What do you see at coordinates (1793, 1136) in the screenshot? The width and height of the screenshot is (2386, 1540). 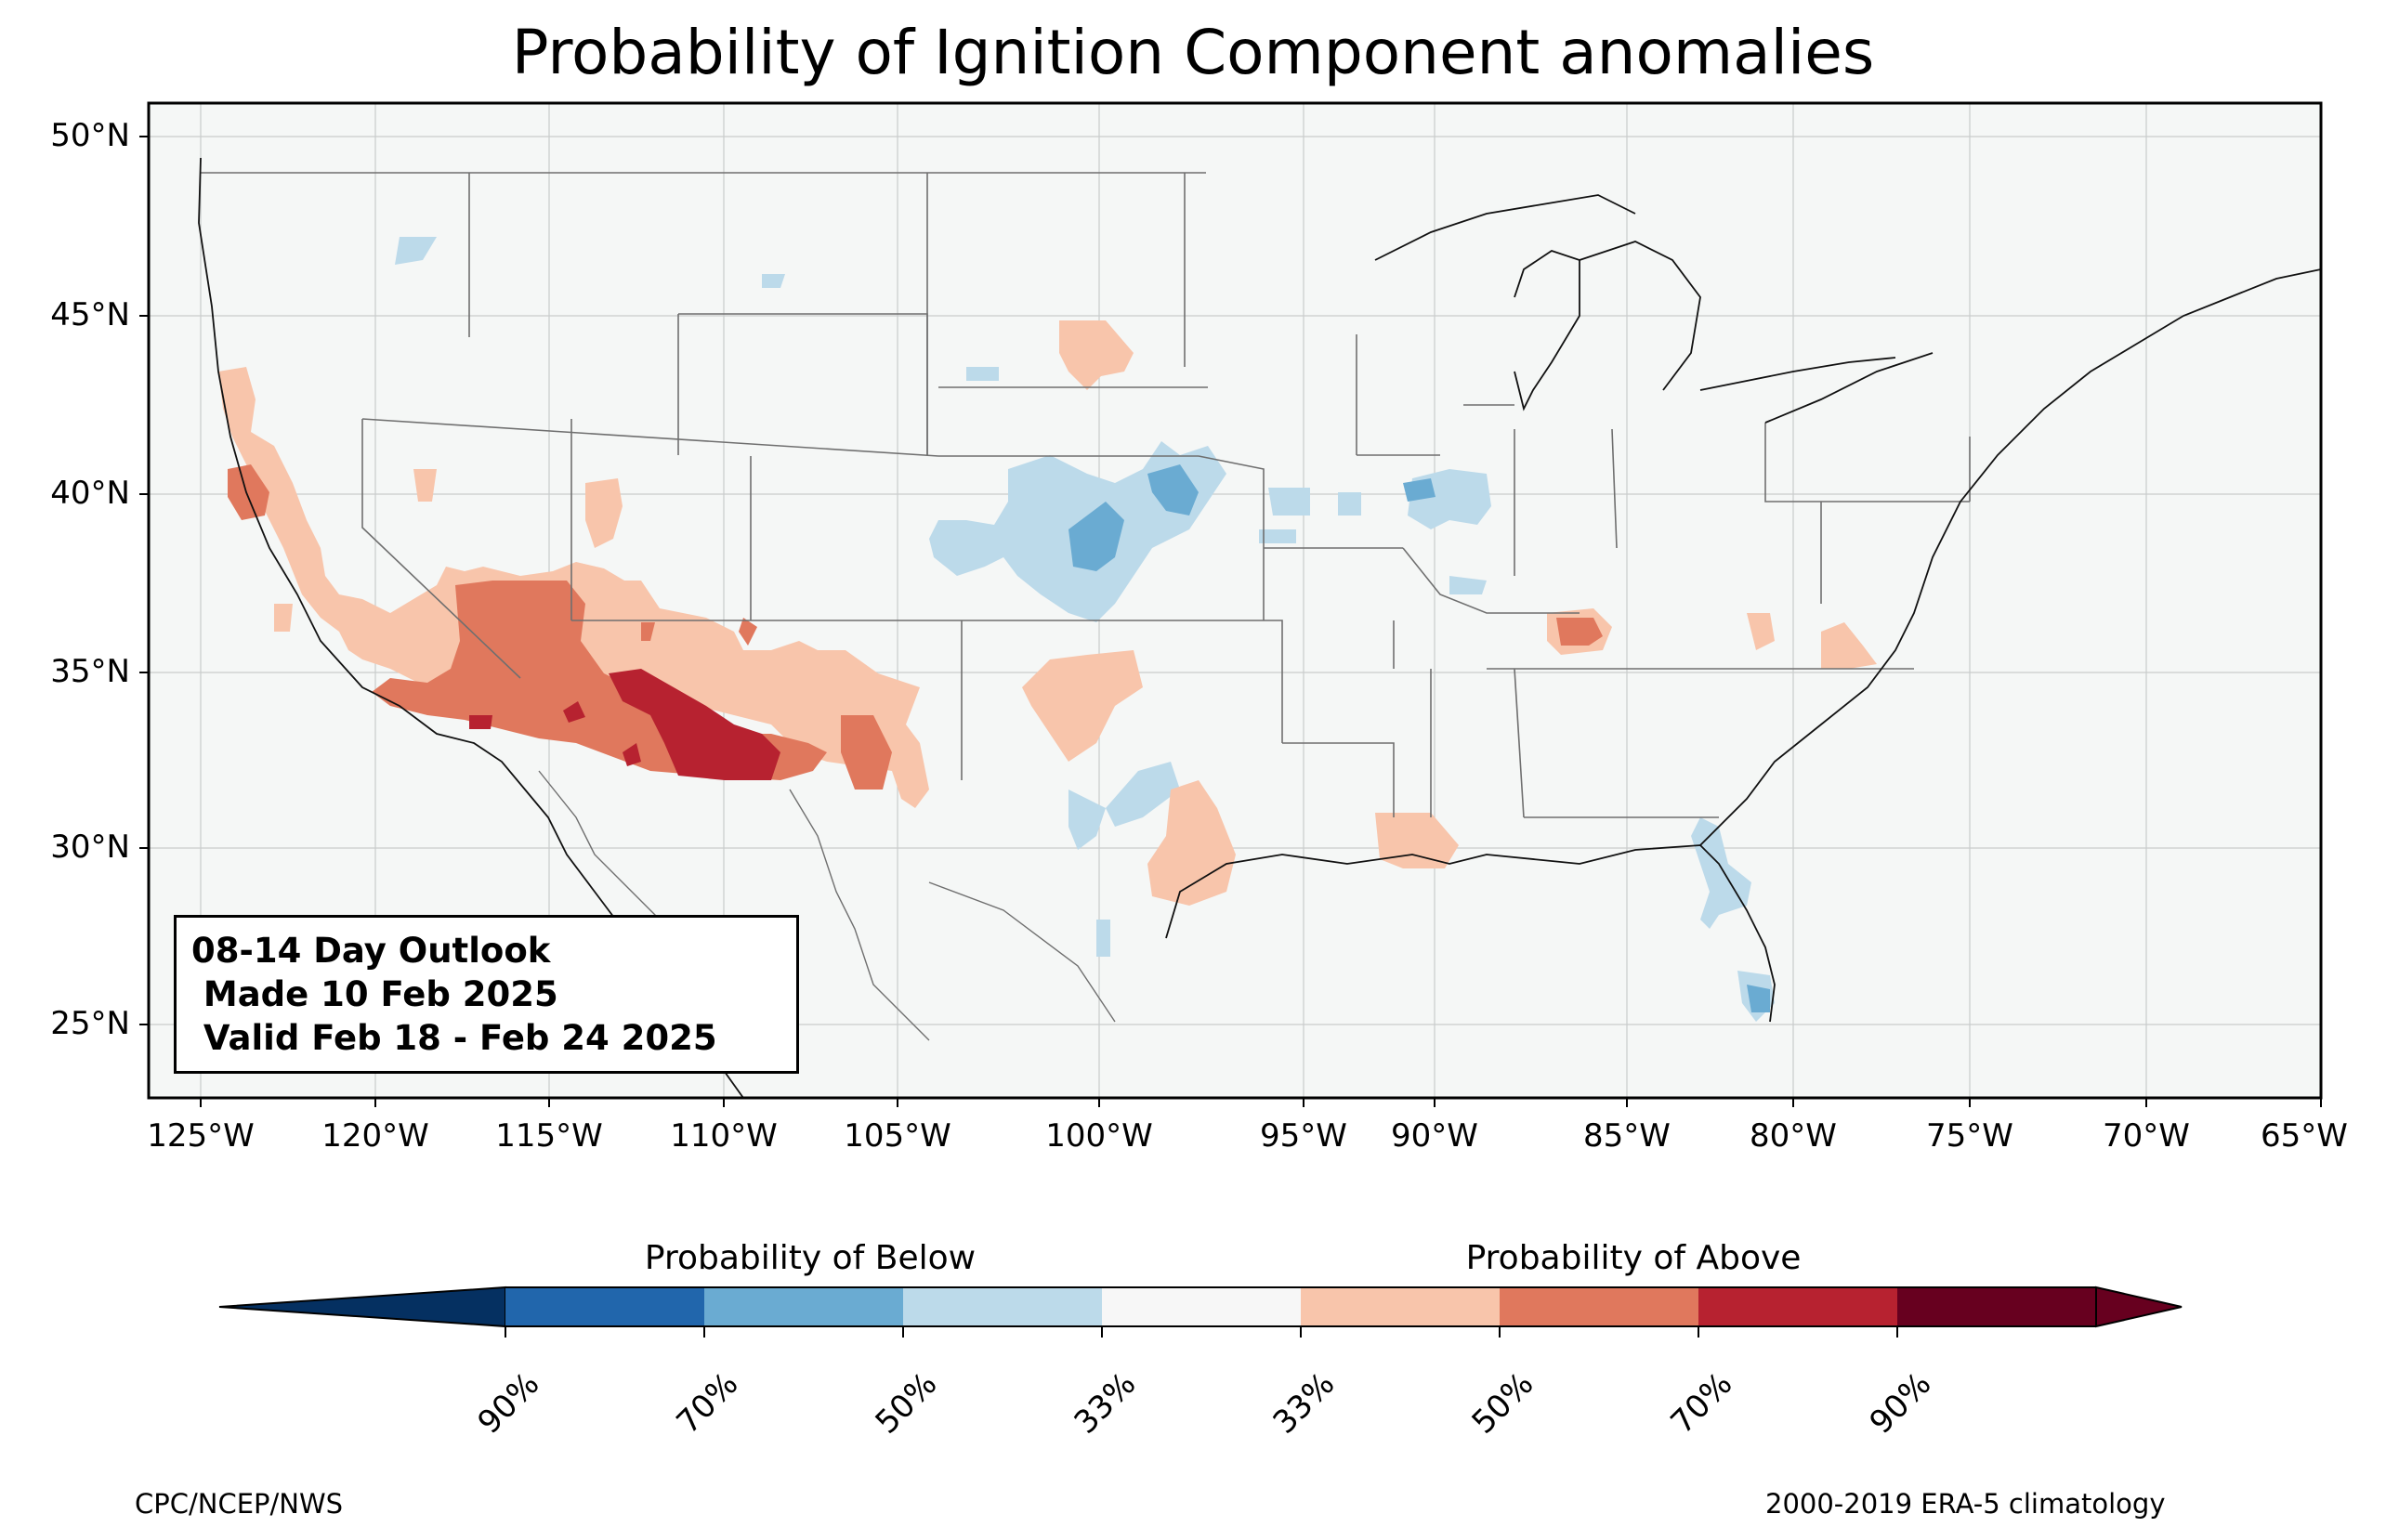 I see `lon-label-80w: 80°W` at bounding box center [1793, 1136].